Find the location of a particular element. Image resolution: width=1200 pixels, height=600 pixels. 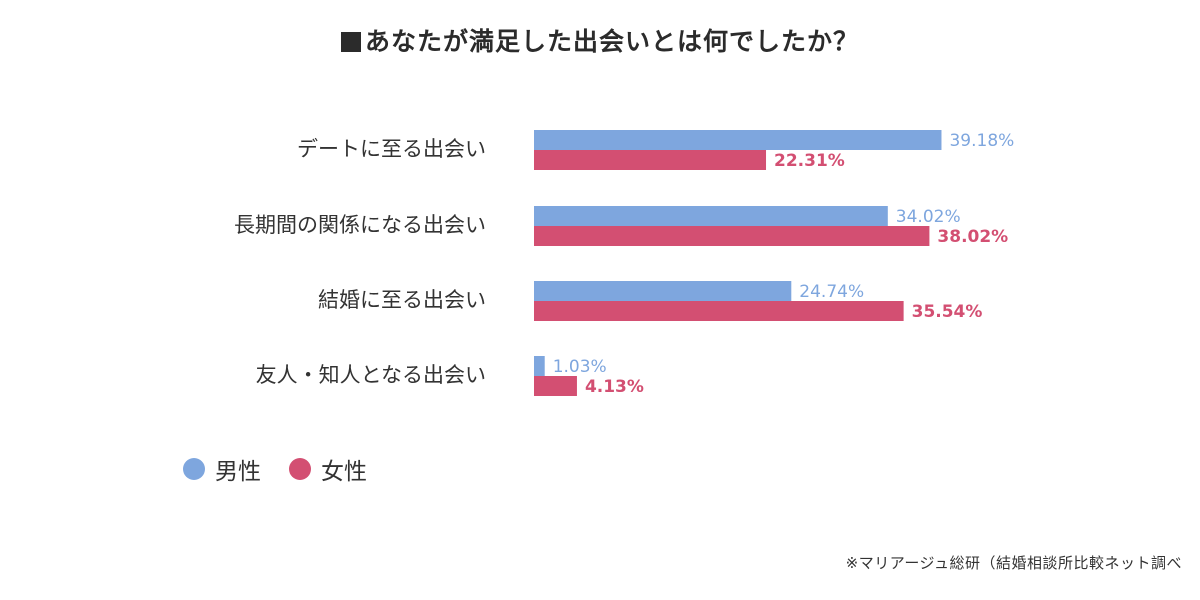

data-label: 1.03% is located at coordinates (580, 367).